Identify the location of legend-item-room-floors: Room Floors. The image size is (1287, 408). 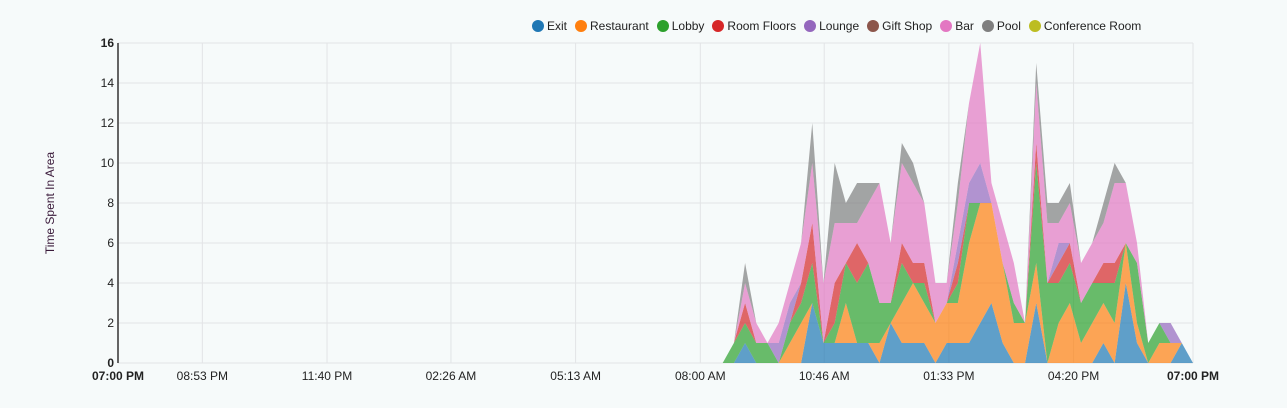
(754, 26).